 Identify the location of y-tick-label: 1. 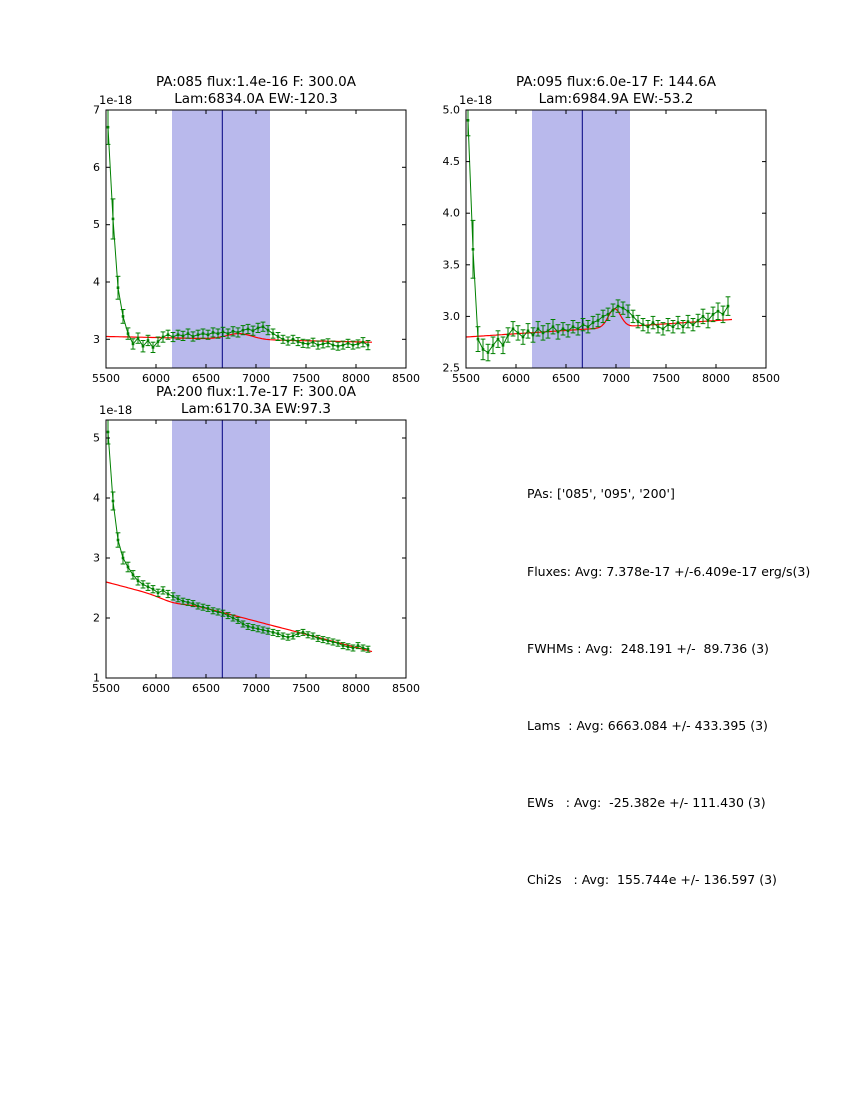
(96, 678).